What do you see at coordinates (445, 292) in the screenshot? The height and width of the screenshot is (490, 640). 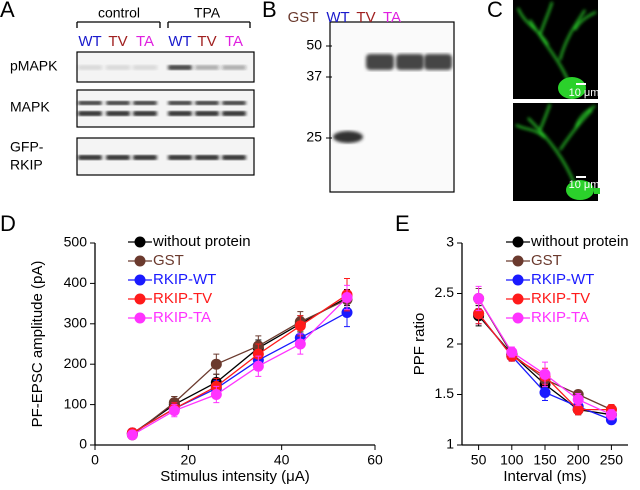 I see `y-tick-label: 2.5` at bounding box center [445, 292].